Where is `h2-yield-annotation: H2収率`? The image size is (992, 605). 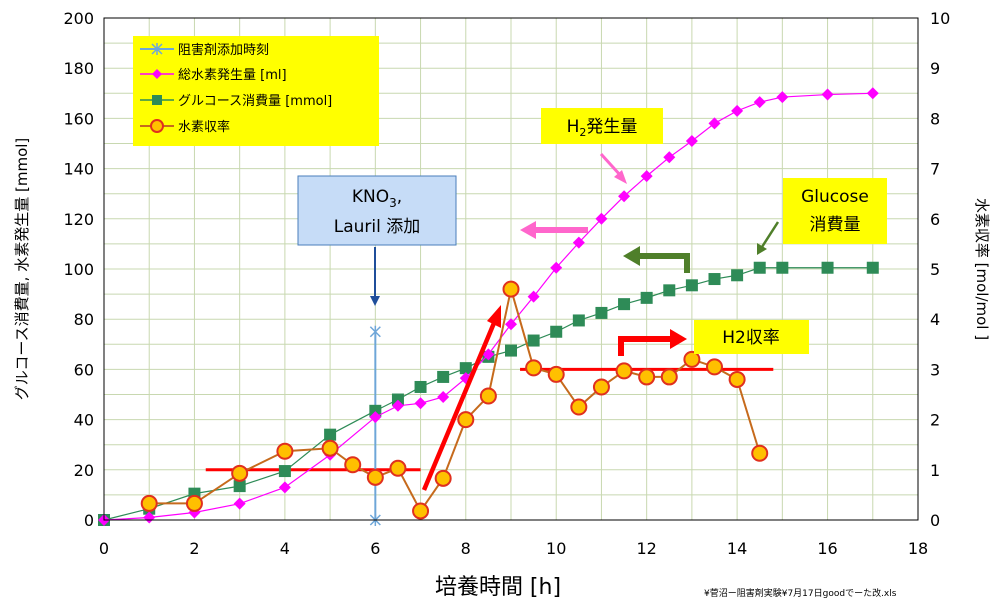
h2-yield-annotation: H2収率 is located at coordinates (713, 338).